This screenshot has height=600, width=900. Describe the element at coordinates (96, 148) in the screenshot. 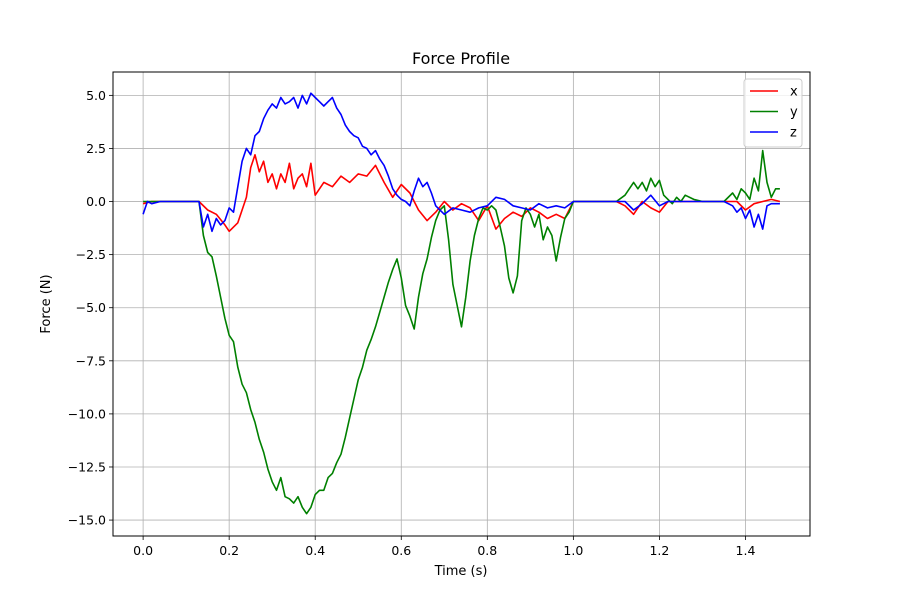

I see `y-tick-label: 2.5` at that location.